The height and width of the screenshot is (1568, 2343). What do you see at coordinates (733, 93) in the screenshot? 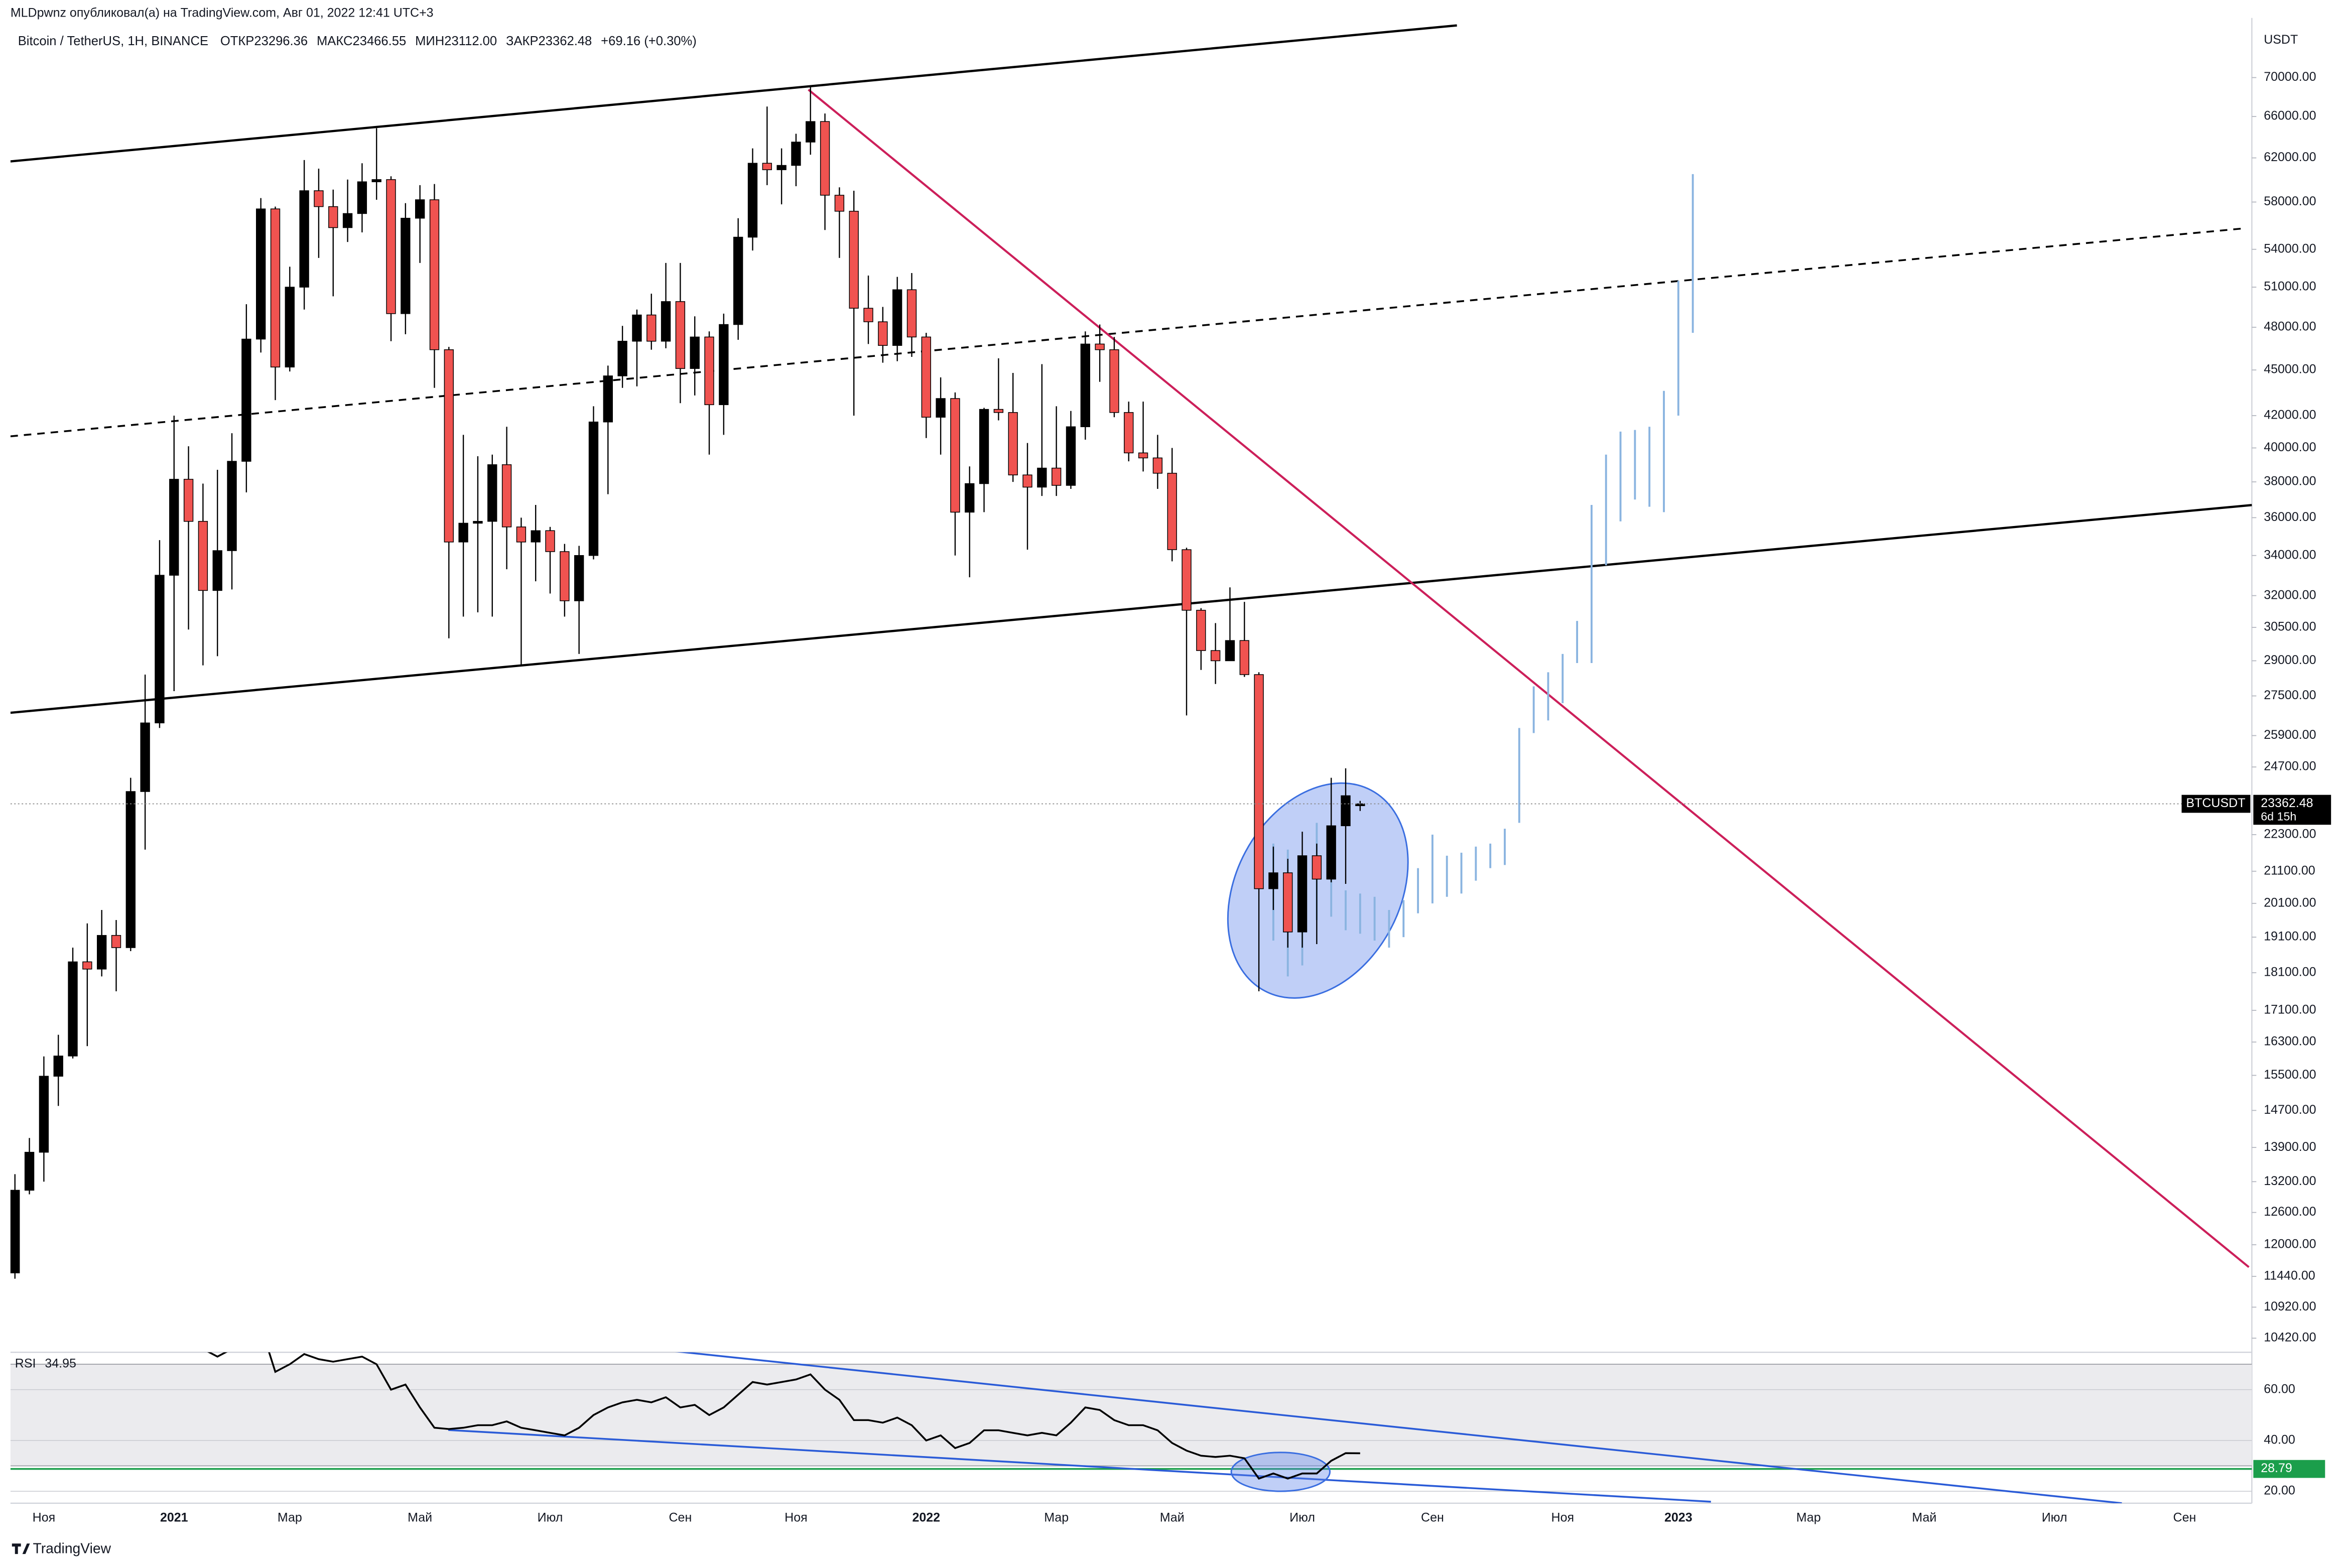
I see `channel-top` at bounding box center [733, 93].